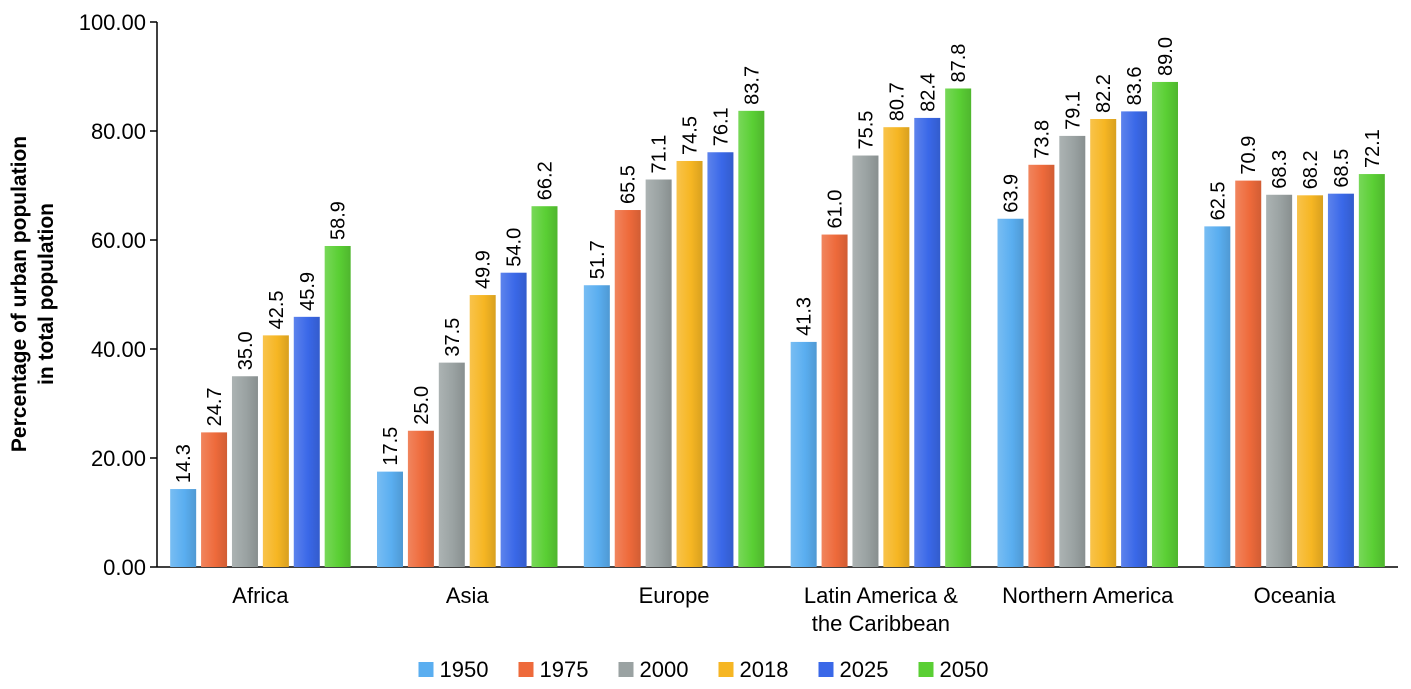 The width and height of the screenshot is (1411, 689). I want to click on x-category-label: Africa, so click(260, 595).